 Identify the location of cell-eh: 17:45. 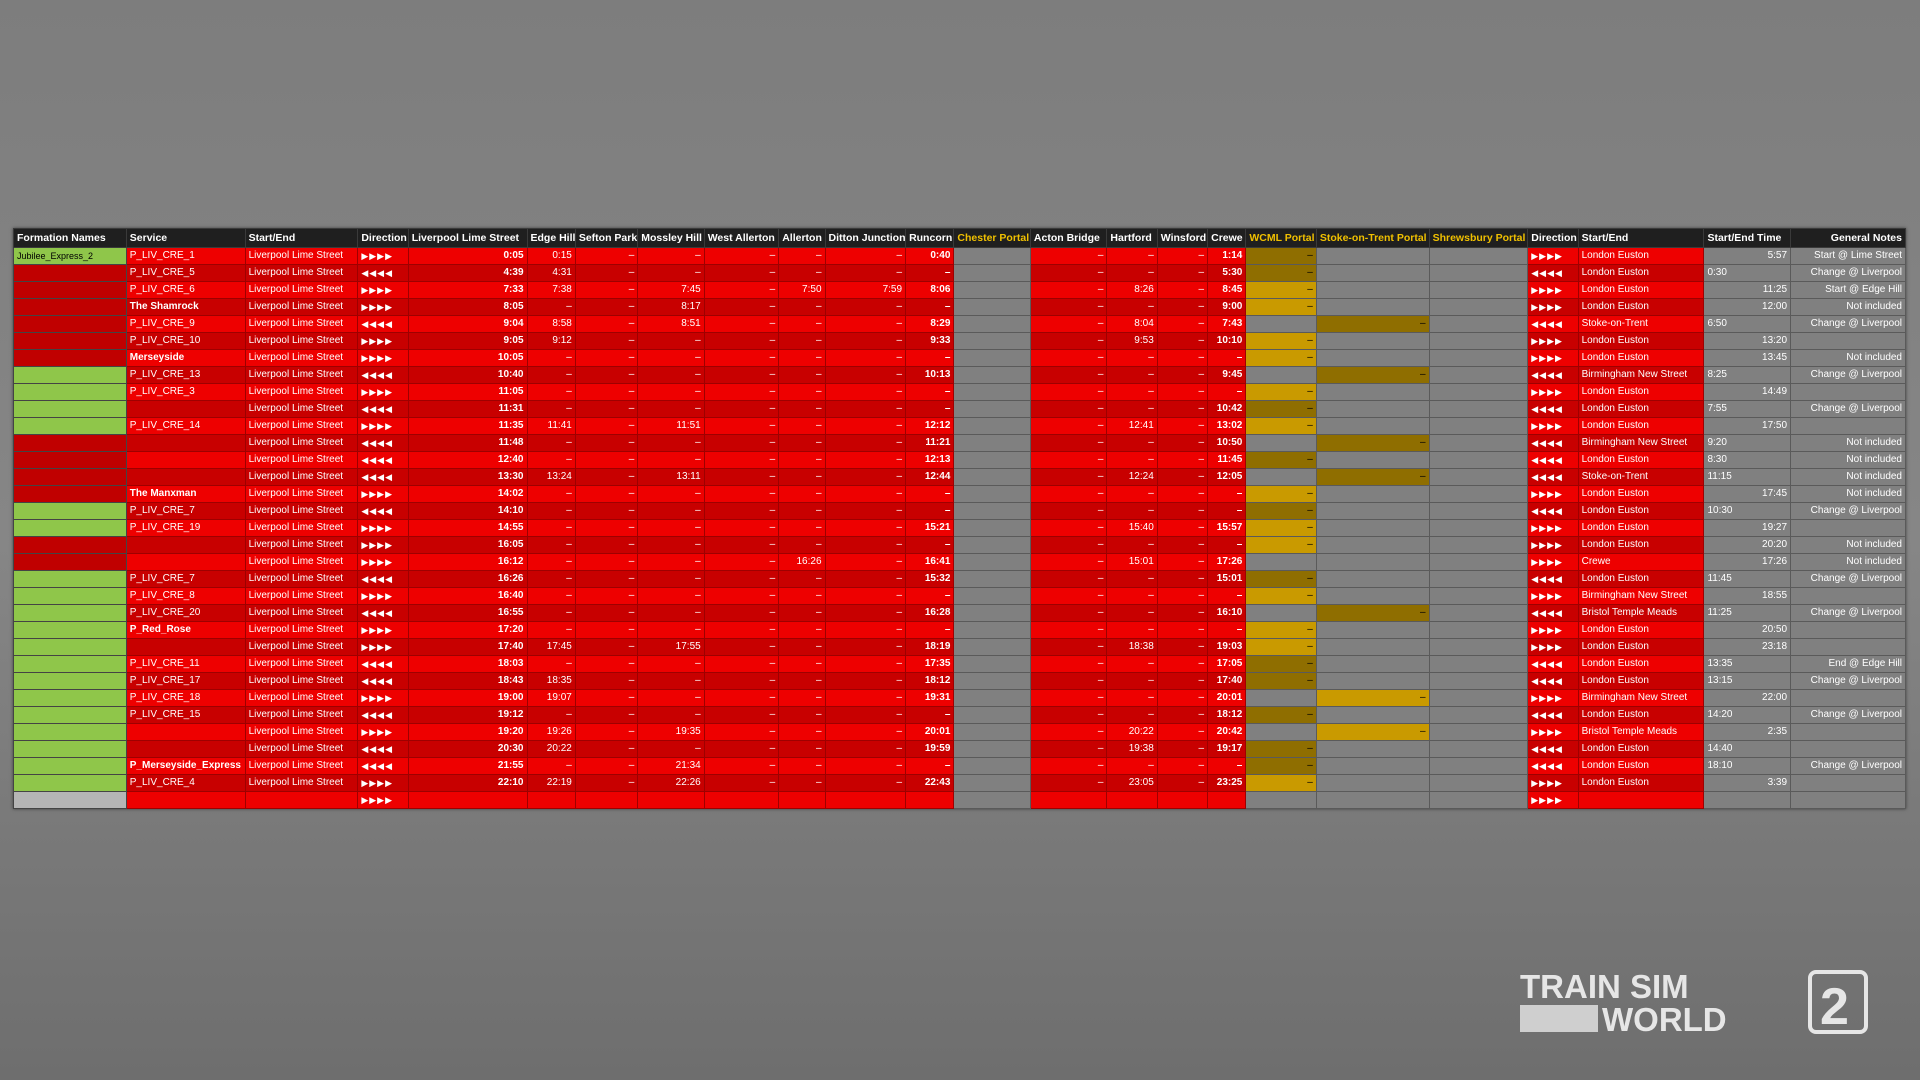
(551, 647).